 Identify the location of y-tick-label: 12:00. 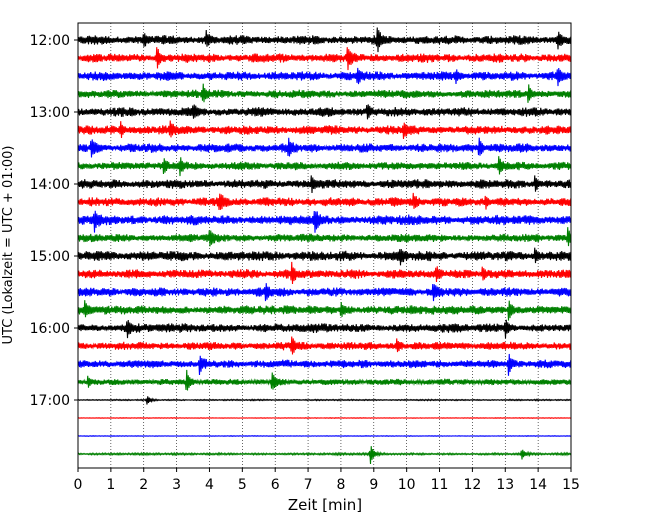
(50, 41).